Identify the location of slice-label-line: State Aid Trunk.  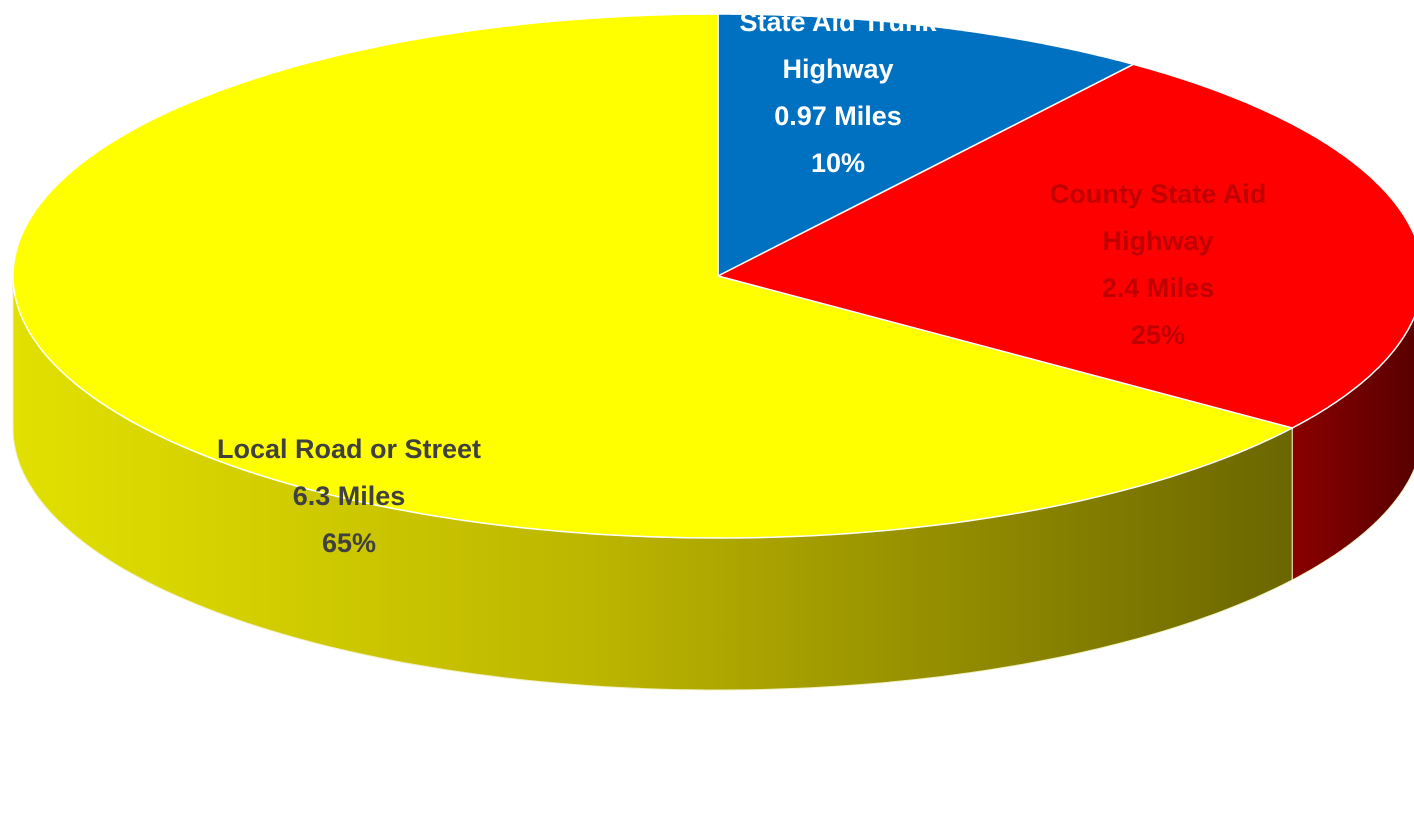
(838, 22).